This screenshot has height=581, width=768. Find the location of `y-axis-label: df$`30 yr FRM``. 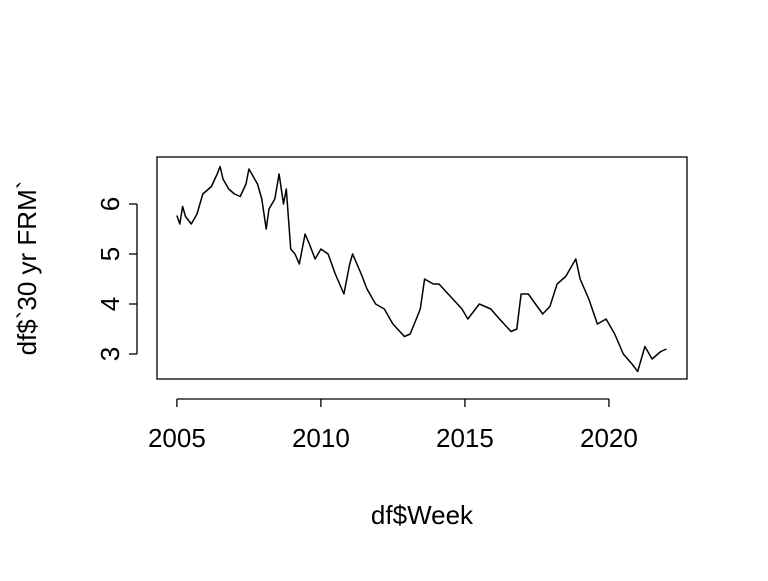

y-axis-label: df$`30 yr FRM` is located at coordinates (27, 268).